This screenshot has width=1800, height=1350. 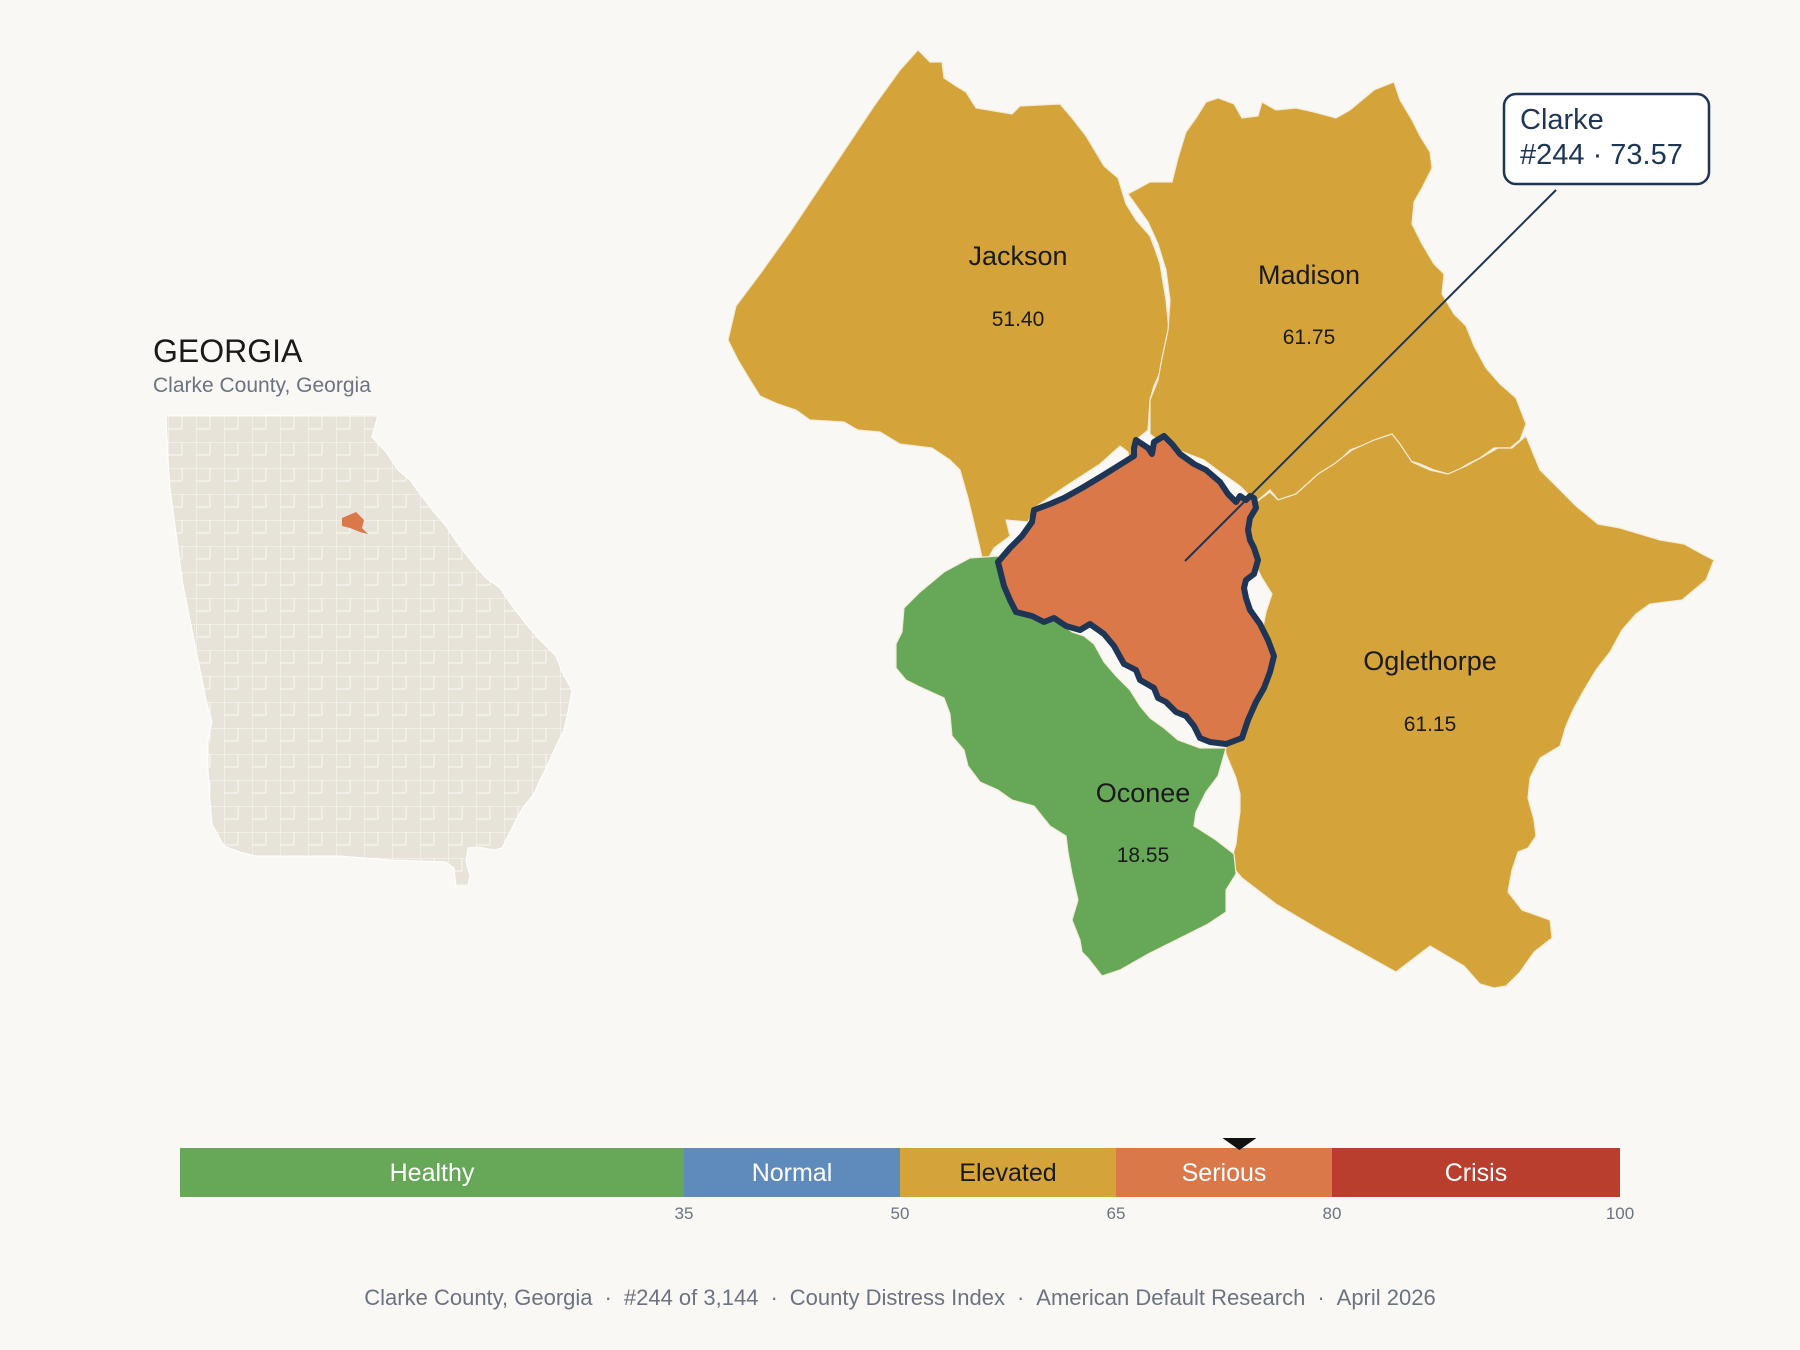 What do you see at coordinates (1018, 319) in the screenshot?
I see `county-jackson-score: 51.40` at bounding box center [1018, 319].